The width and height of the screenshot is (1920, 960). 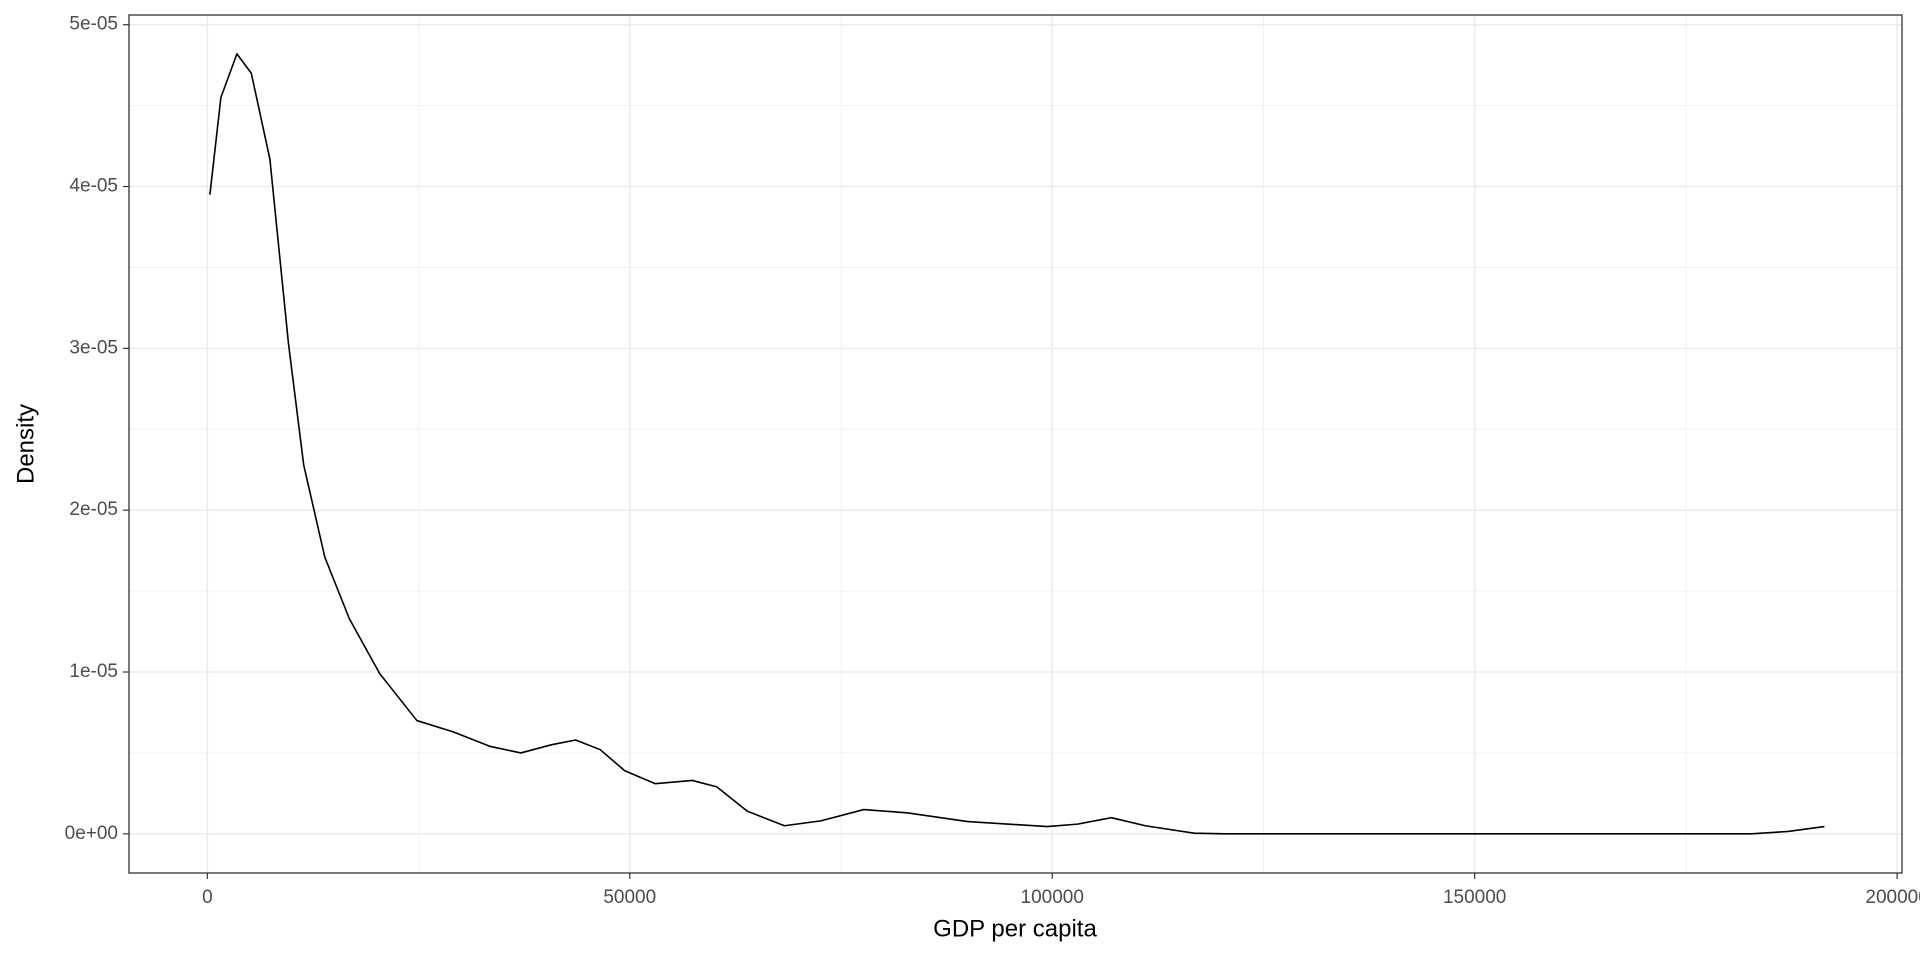 I want to click on y-tick-label: 2e-05, so click(x=93, y=509).